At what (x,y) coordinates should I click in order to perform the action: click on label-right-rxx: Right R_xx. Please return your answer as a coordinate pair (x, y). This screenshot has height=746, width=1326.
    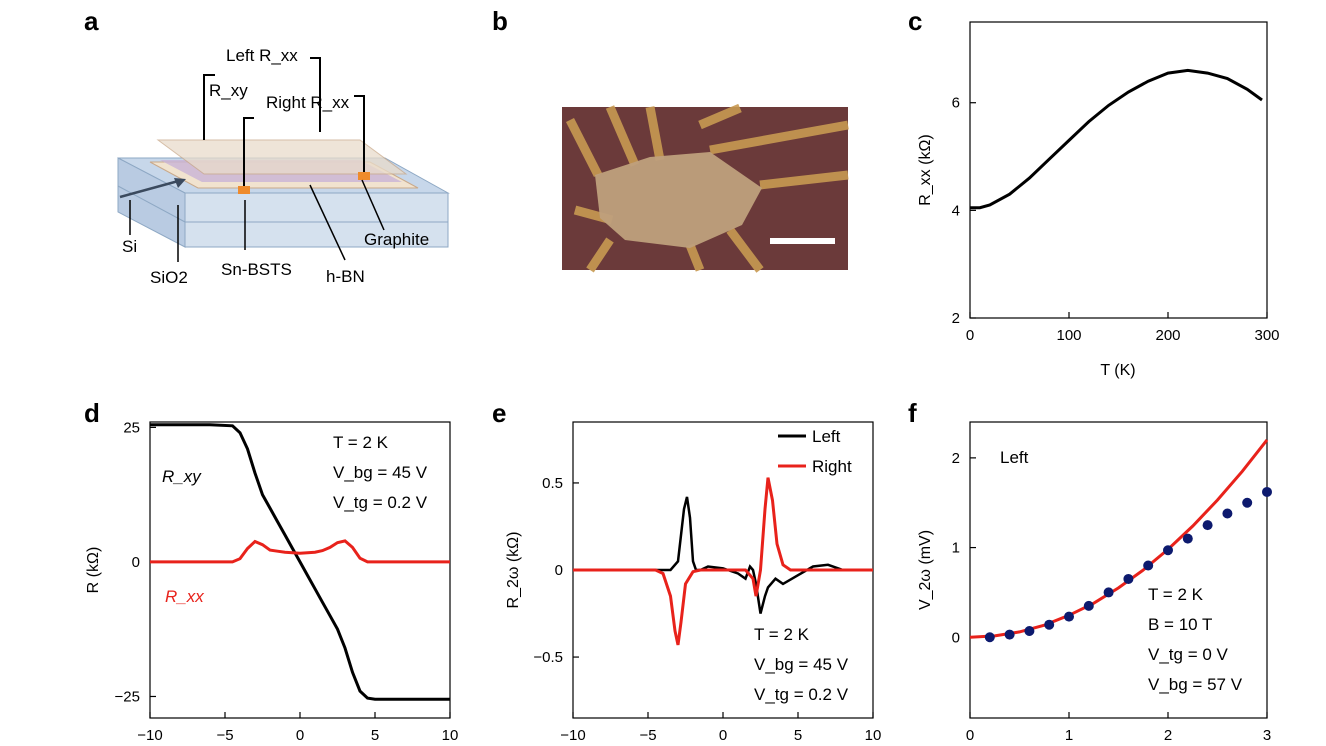
    Looking at the image, I should click on (307, 102).